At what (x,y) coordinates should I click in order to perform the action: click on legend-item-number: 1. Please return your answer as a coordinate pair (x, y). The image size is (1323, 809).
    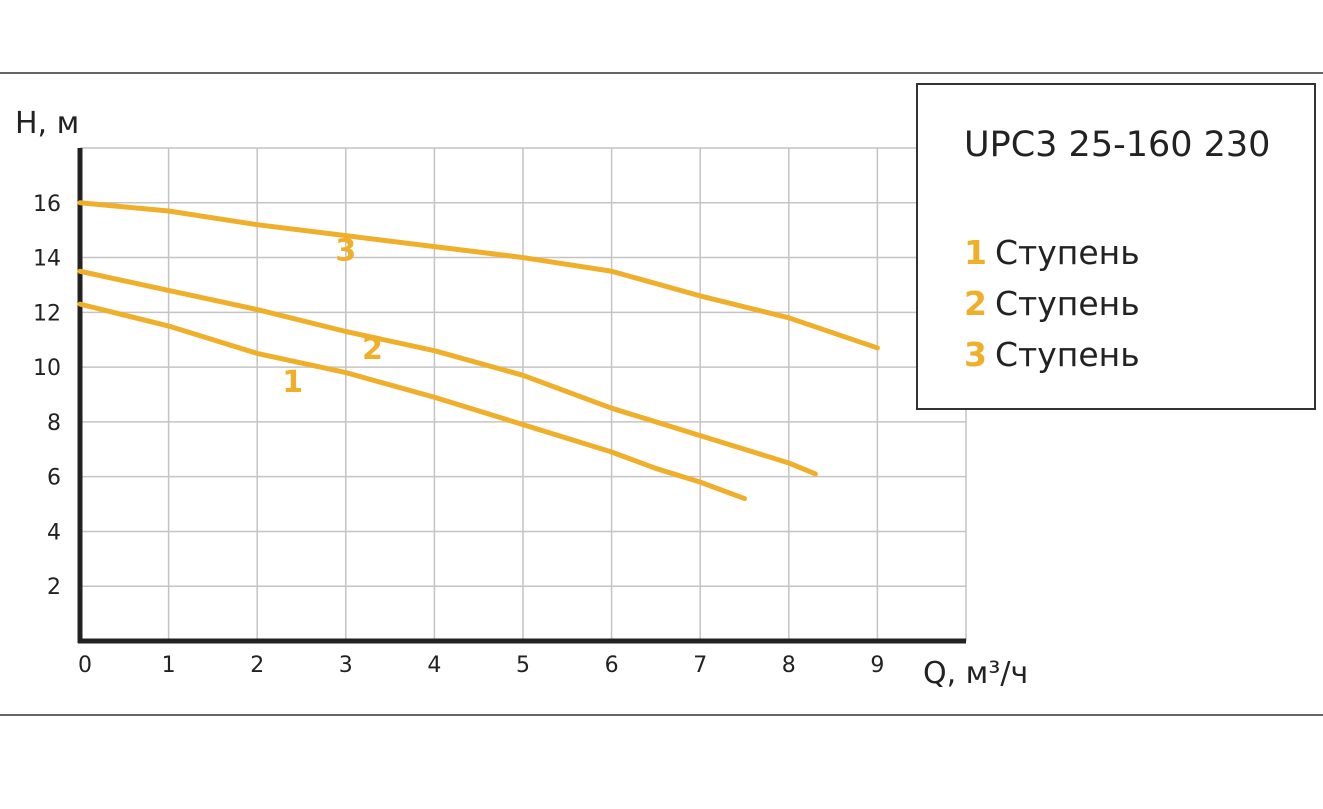
    Looking at the image, I should click on (975, 252).